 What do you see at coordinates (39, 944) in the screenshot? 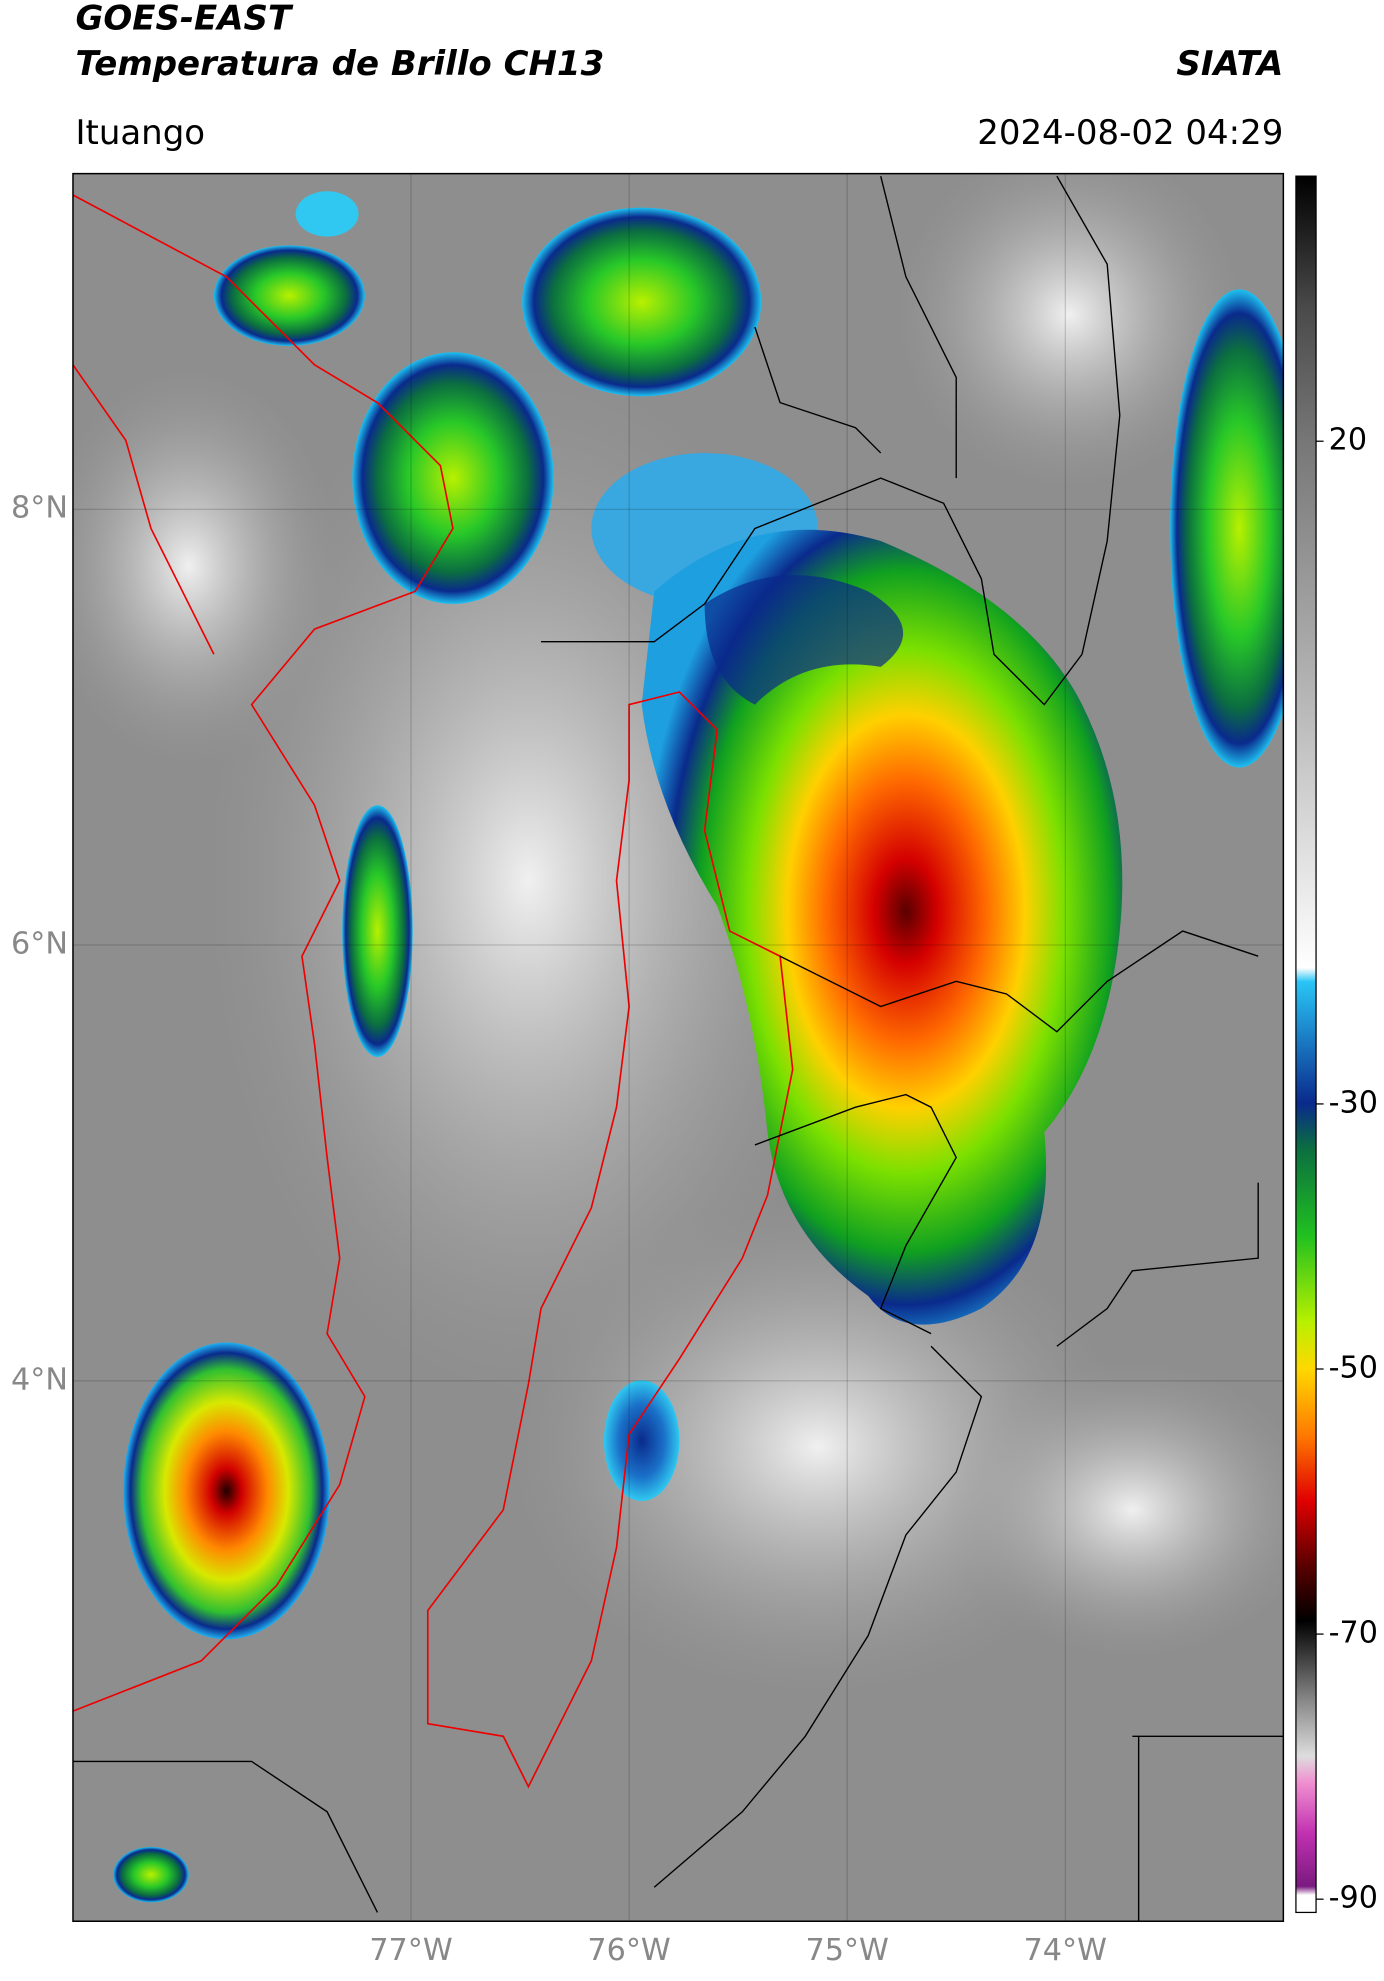
I see `y-tick-label: 6°N` at bounding box center [39, 944].